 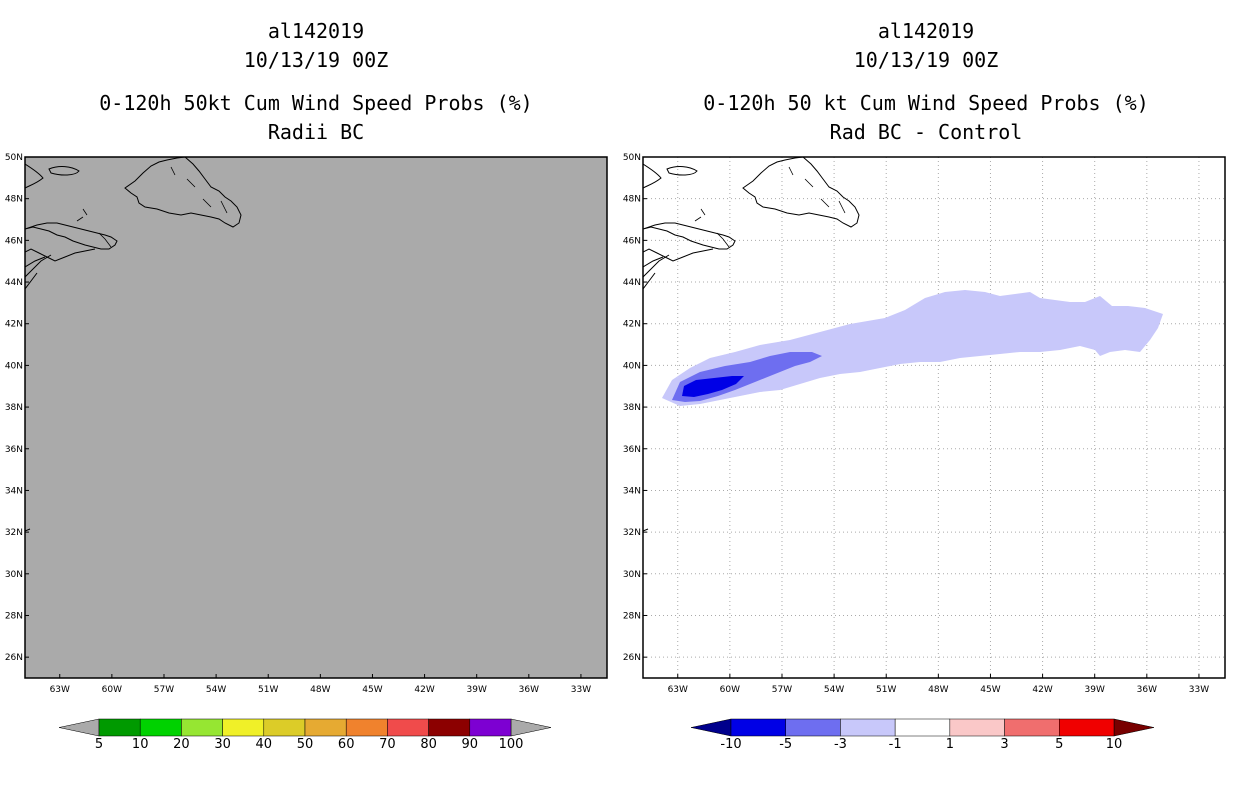 I want to click on right-lat-label: 32N, so click(x=632, y=533).